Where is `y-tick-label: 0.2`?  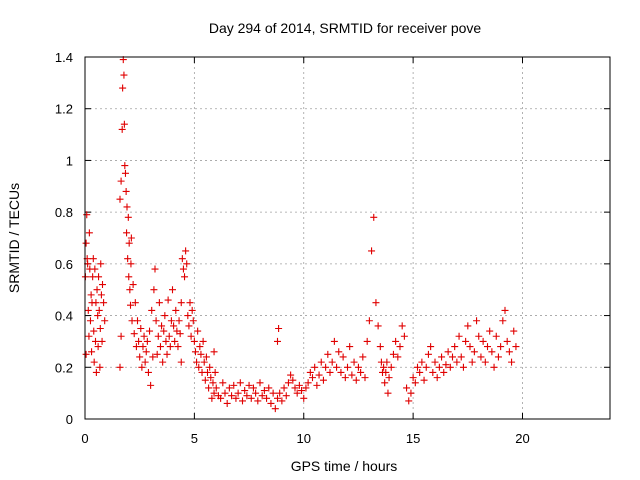
y-tick-label: 0.2 is located at coordinates (64, 367).